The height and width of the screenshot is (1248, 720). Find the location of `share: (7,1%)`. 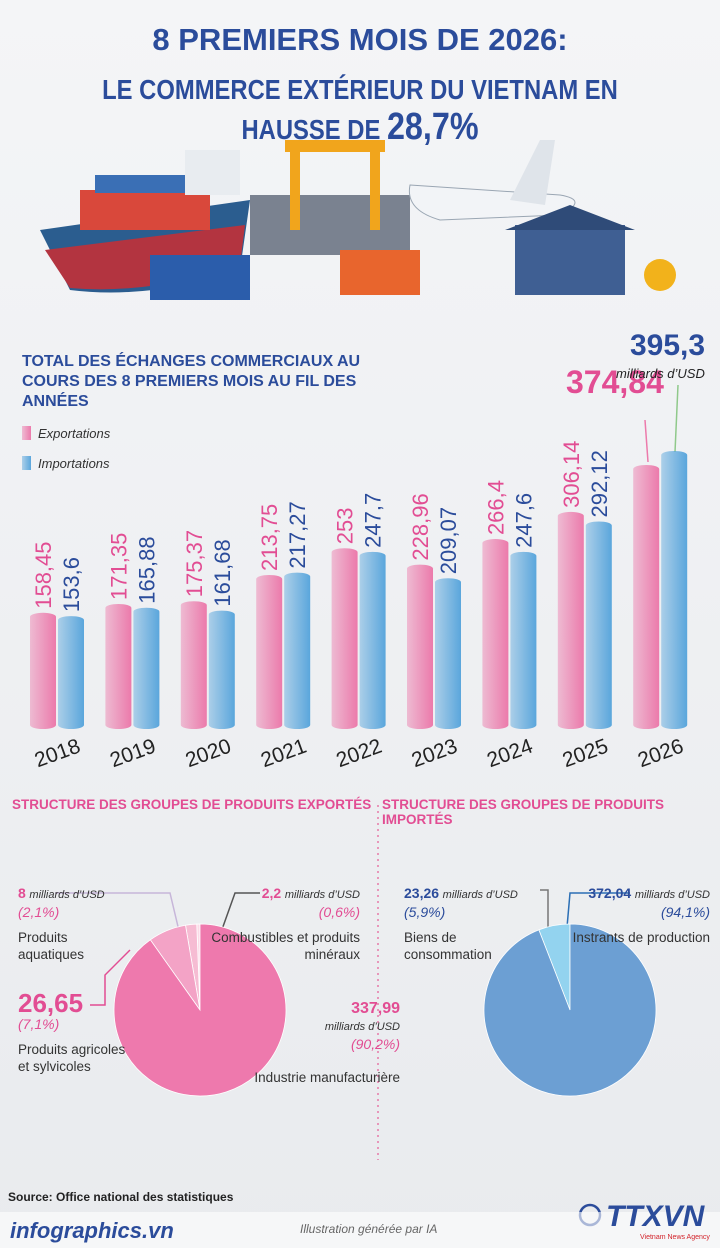

share: (7,1%) is located at coordinates (39, 1024).